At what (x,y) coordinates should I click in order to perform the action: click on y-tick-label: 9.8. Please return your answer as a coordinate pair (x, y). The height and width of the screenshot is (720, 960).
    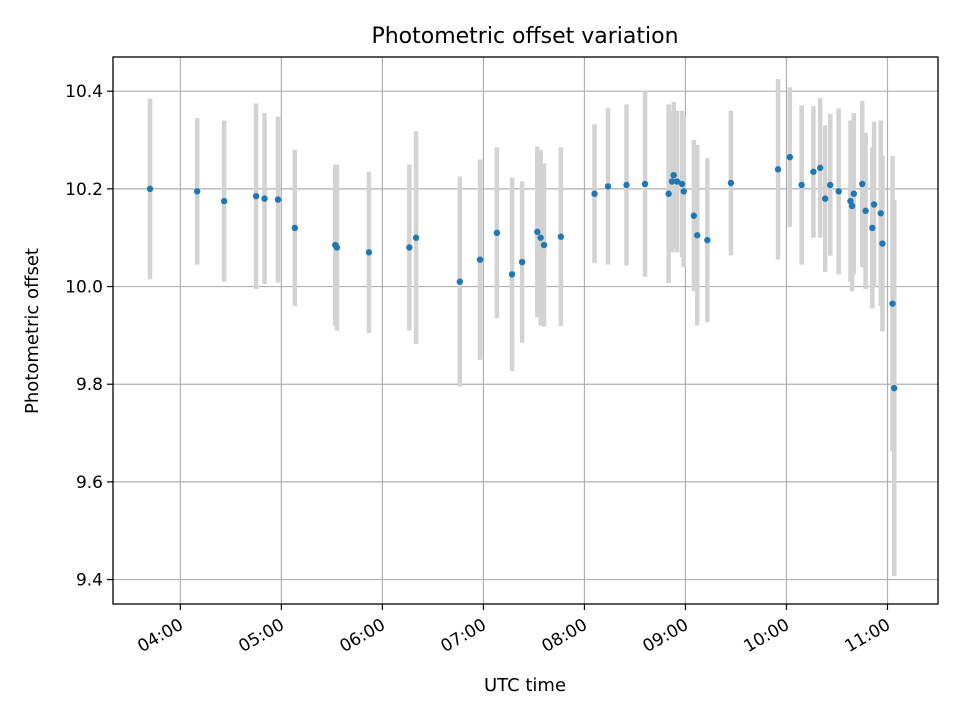
    Looking at the image, I should click on (89, 385).